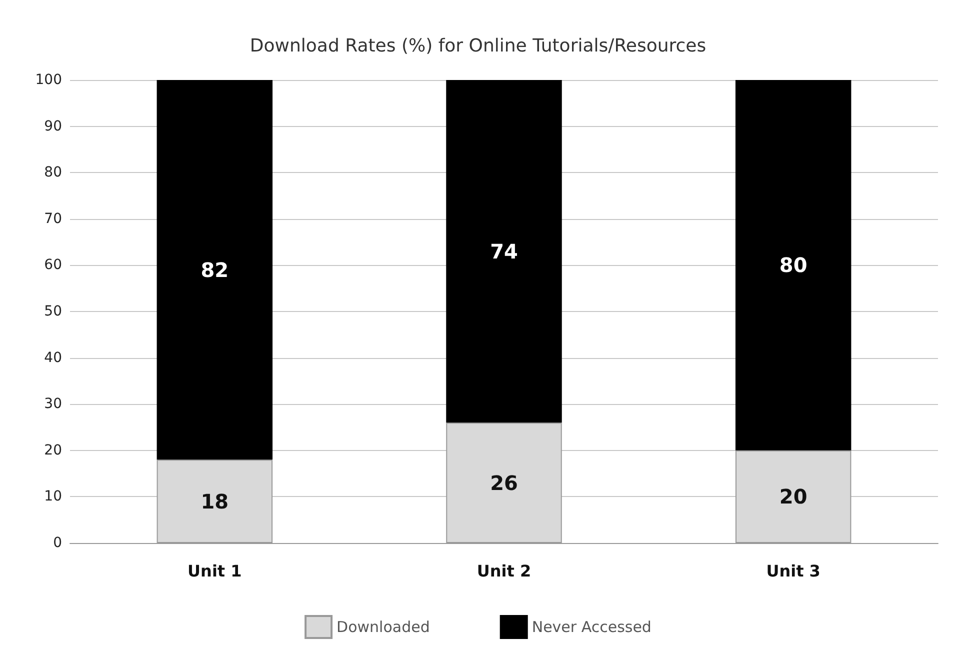 This screenshot has height=662, width=956. What do you see at coordinates (214, 501) in the screenshot?
I see `data-label: 18` at bounding box center [214, 501].